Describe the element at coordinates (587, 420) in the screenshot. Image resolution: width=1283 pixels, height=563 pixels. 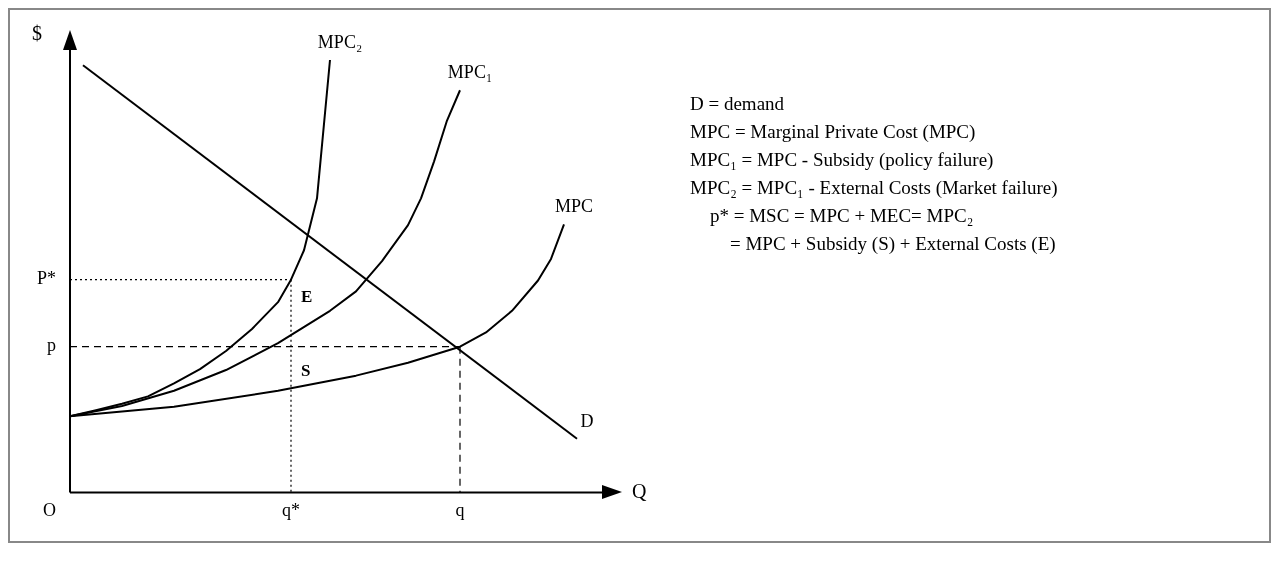
I see `series-label: D` at that location.